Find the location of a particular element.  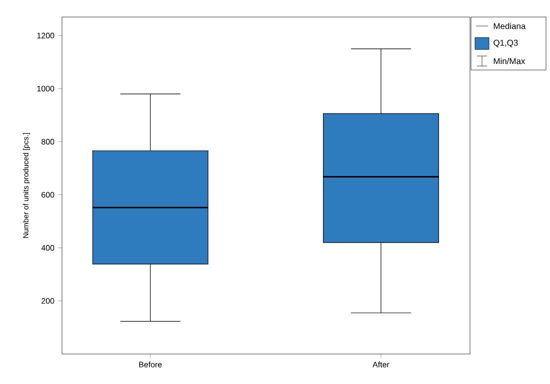

text: Min/Max is located at coordinates (510, 61).